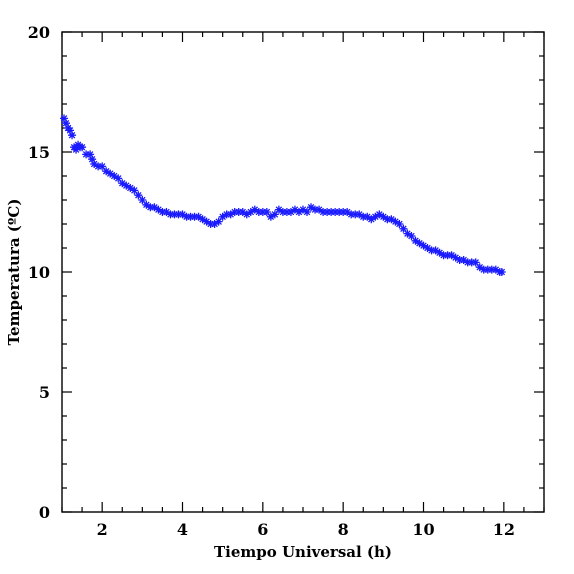  I want to click on x-axis-tick-labels: 2 4 6 8 10 12, so click(306, 529).